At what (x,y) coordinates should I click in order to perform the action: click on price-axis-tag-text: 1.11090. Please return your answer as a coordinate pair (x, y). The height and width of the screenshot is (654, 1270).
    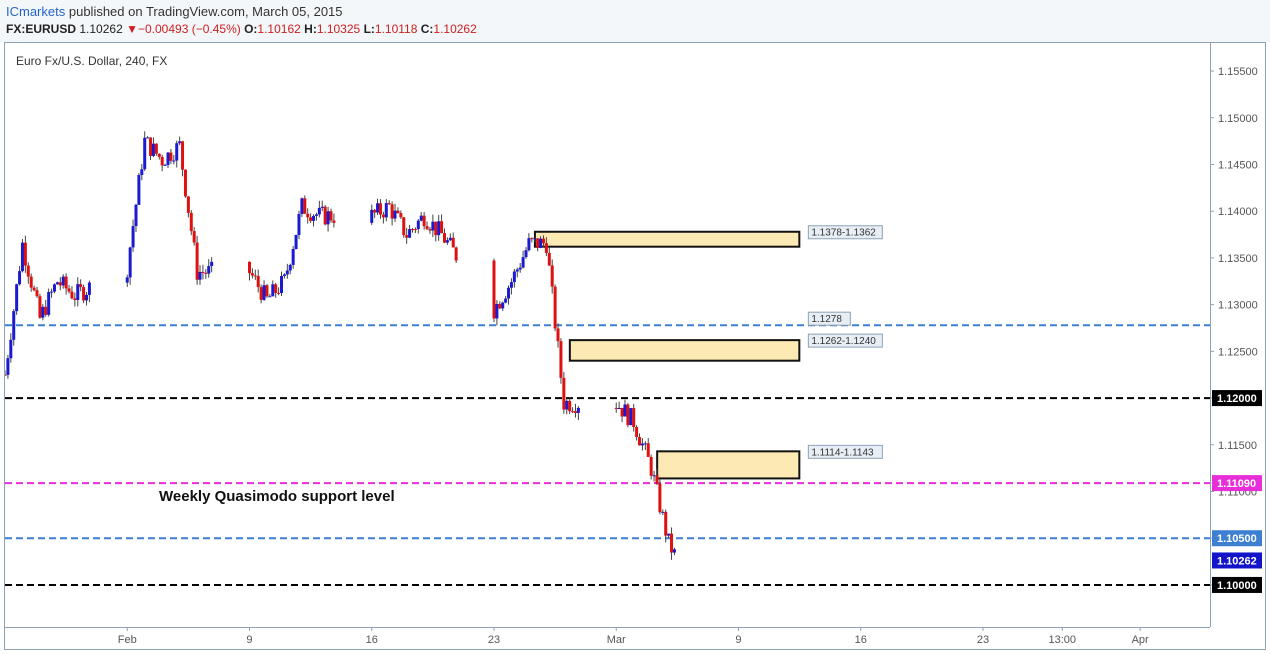
    Looking at the image, I should click on (1236, 484).